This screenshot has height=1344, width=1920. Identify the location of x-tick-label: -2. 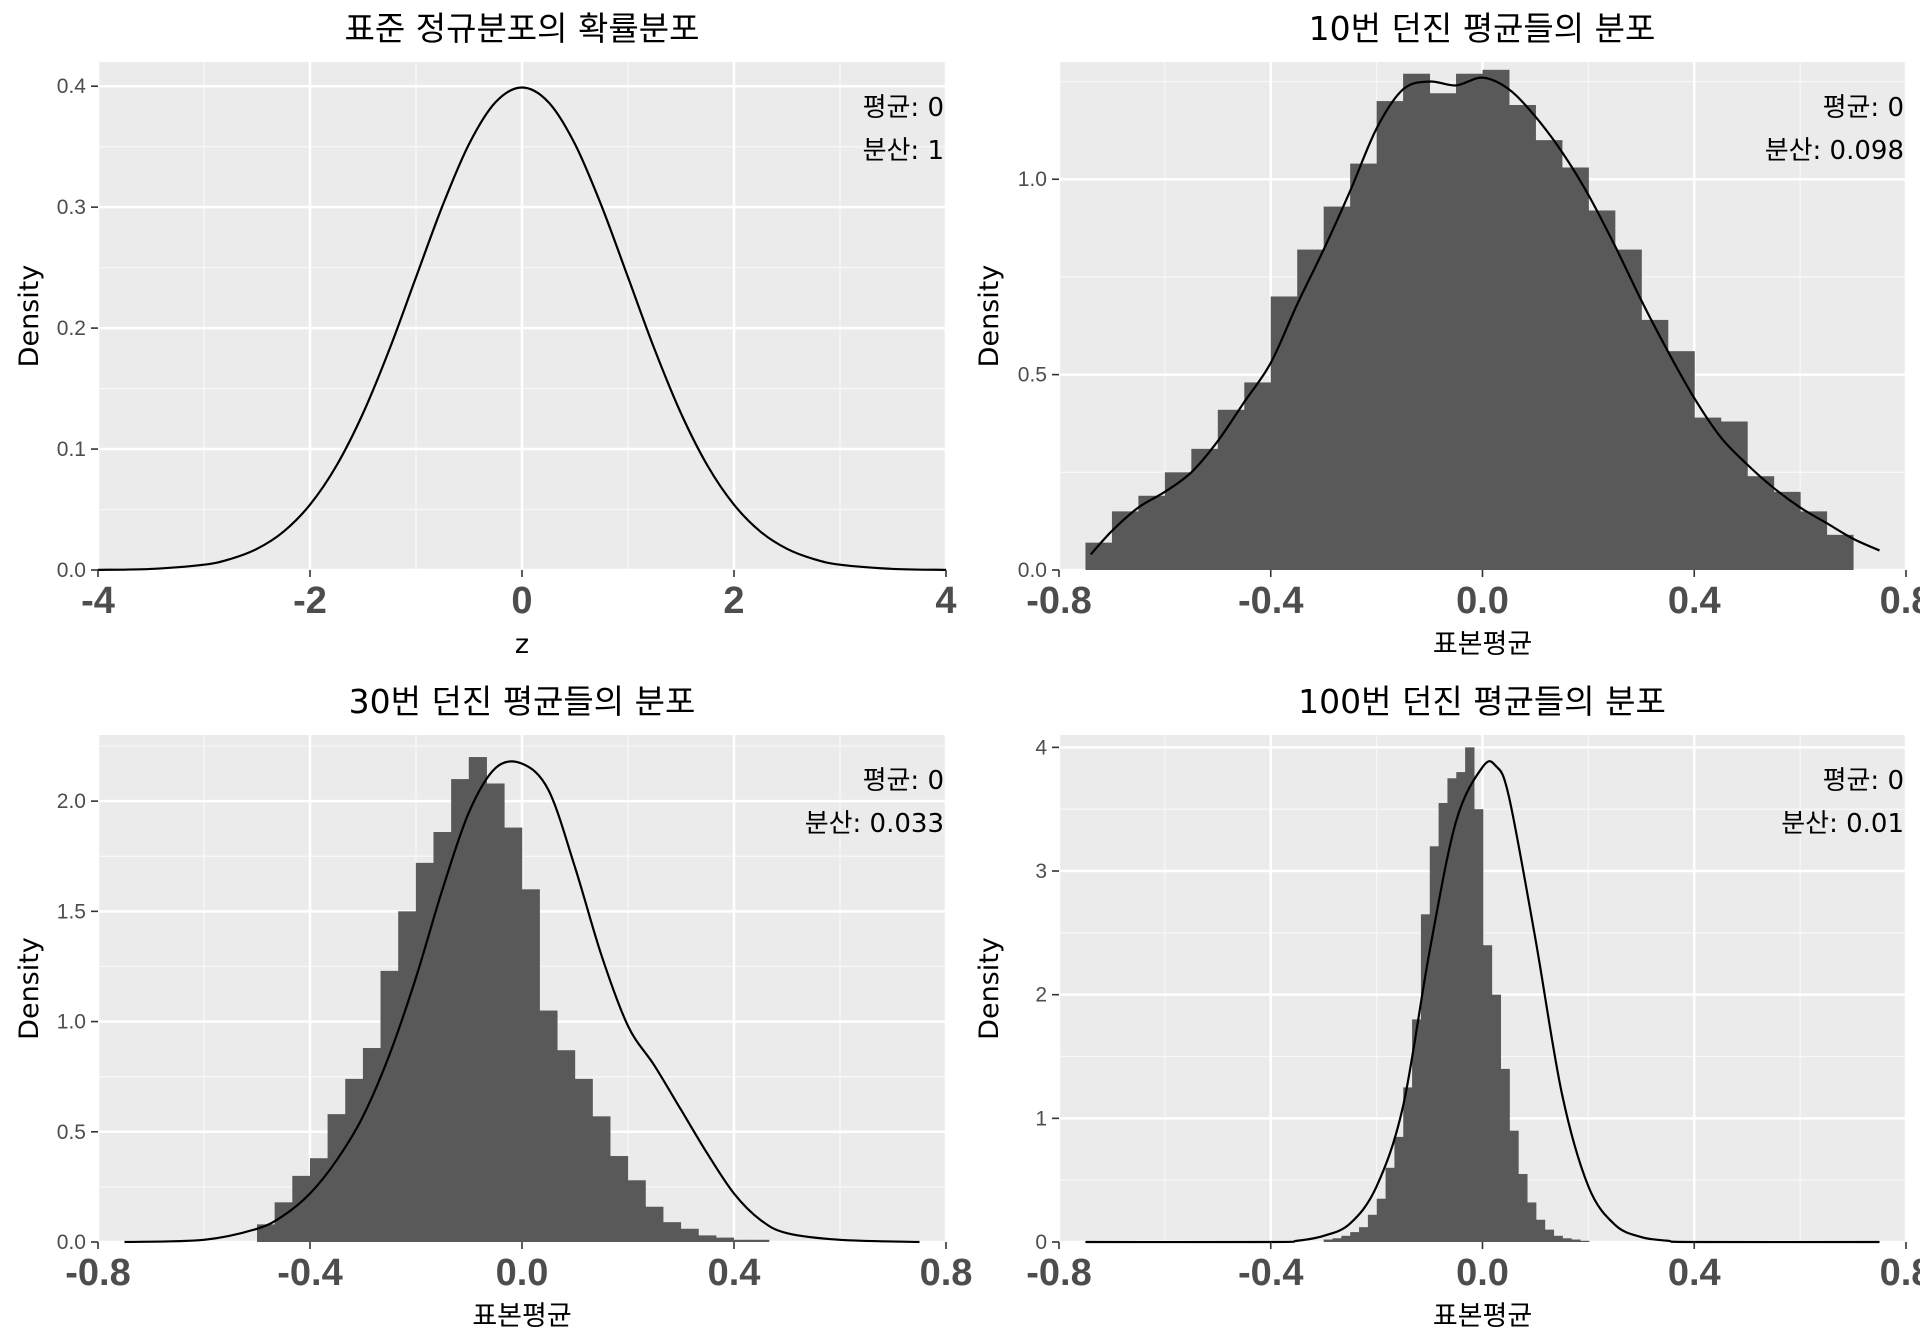
(310, 601).